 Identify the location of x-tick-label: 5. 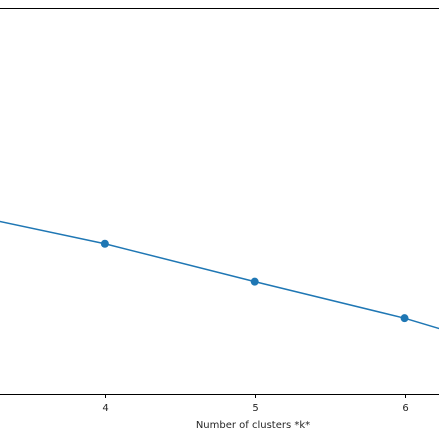
(255, 408).